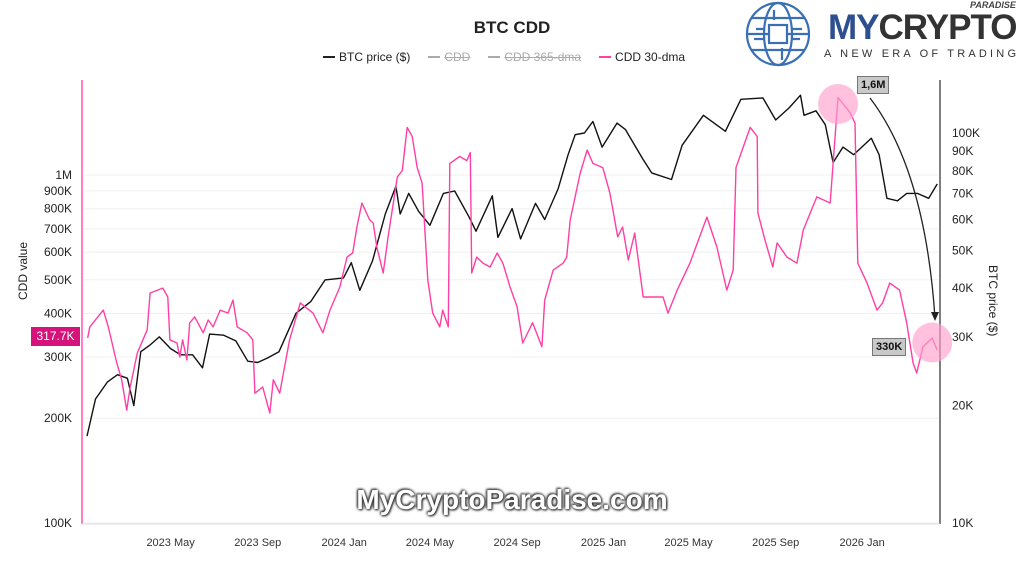  What do you see at coordinates (517, 543) in the screenshot?
I see `x-tick-label: 2024 Sep` at bounding box center [517, 543].